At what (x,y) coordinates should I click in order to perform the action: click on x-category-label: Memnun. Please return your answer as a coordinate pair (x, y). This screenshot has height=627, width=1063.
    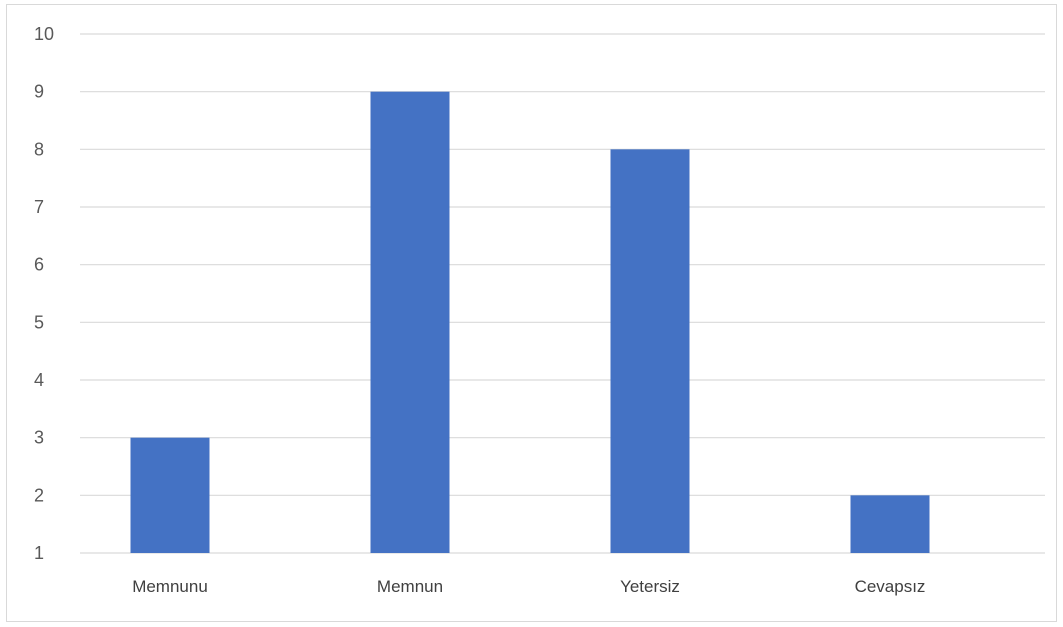
    Looking at the image, I should click on (410, 586).